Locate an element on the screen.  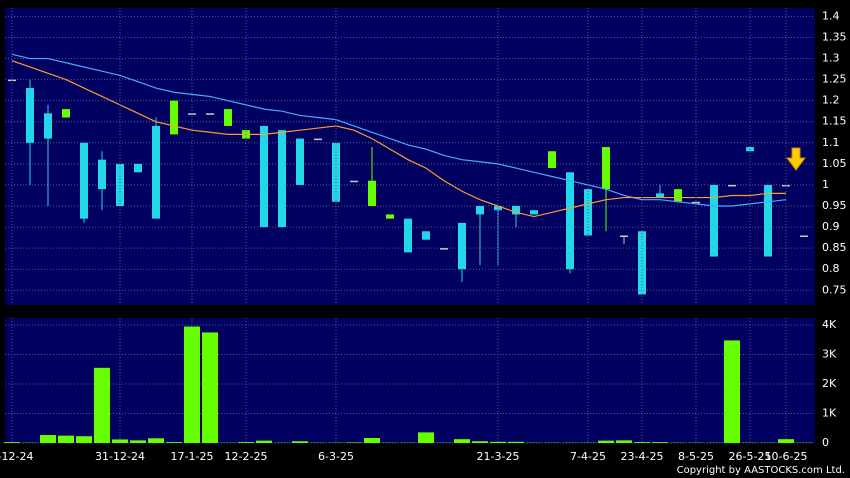
y-tick-label: 1.2 is located at coordinates (831, 100).